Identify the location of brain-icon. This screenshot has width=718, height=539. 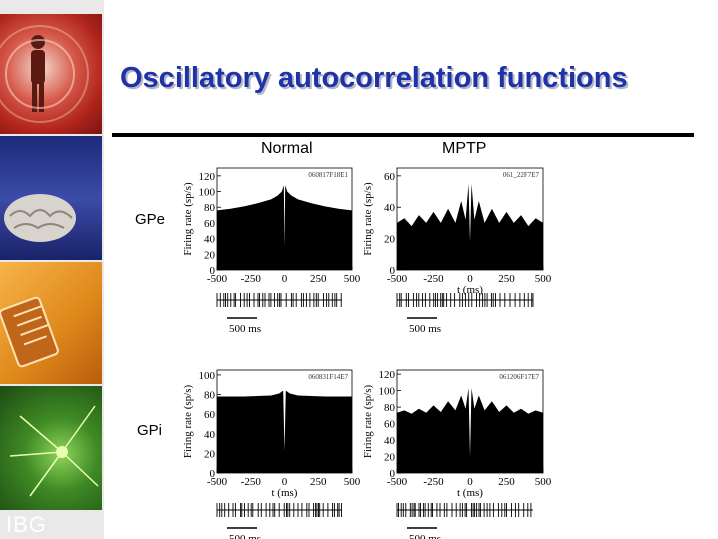
(40, 218).